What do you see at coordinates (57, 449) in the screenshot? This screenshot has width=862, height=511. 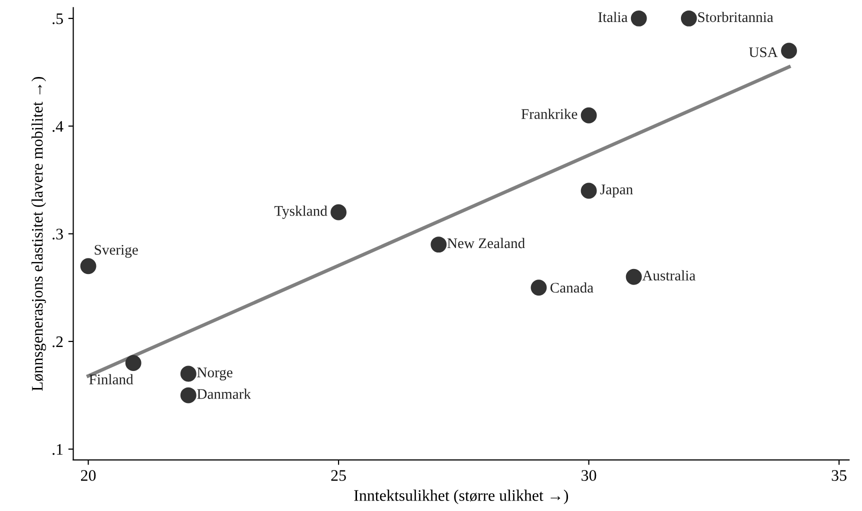 I see `y-tick-label: .1` at bounding box center [57, 449].